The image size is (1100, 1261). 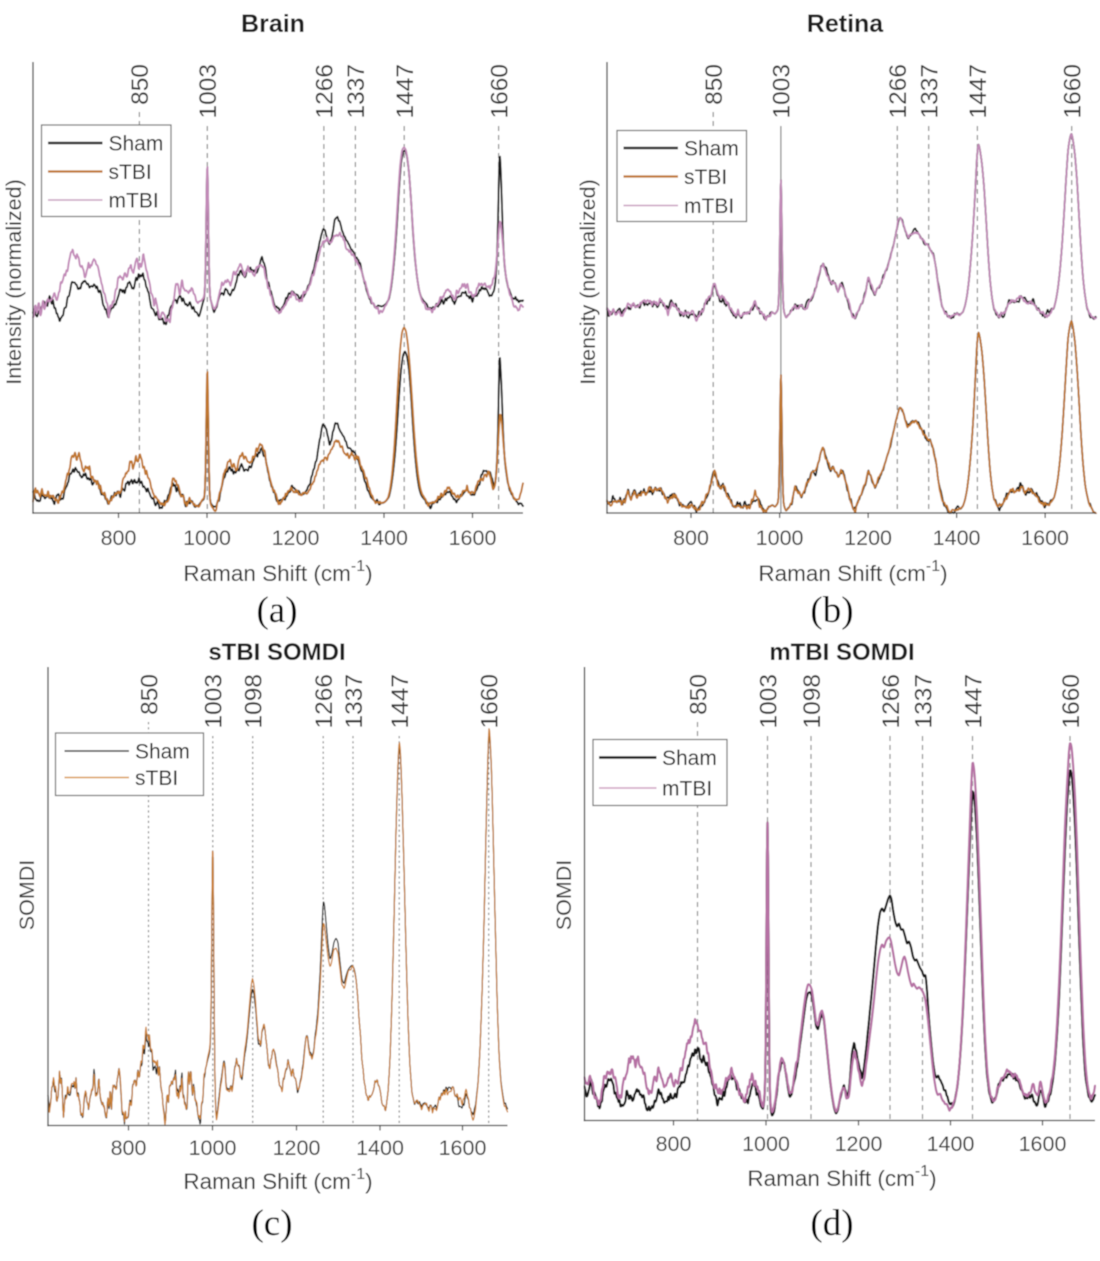 I want to click on svg-text: Brain, so click(x=273, y=24).